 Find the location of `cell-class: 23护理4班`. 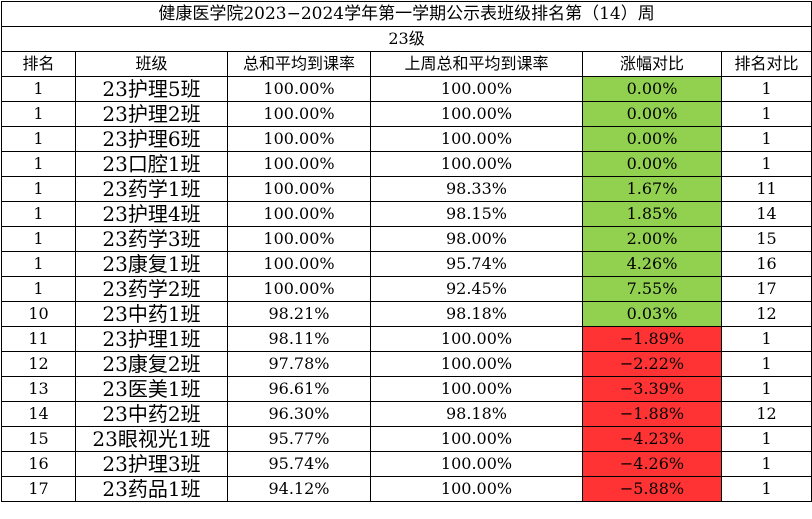

cell-class: 23护理4班 is located at coordinates (151, 214).